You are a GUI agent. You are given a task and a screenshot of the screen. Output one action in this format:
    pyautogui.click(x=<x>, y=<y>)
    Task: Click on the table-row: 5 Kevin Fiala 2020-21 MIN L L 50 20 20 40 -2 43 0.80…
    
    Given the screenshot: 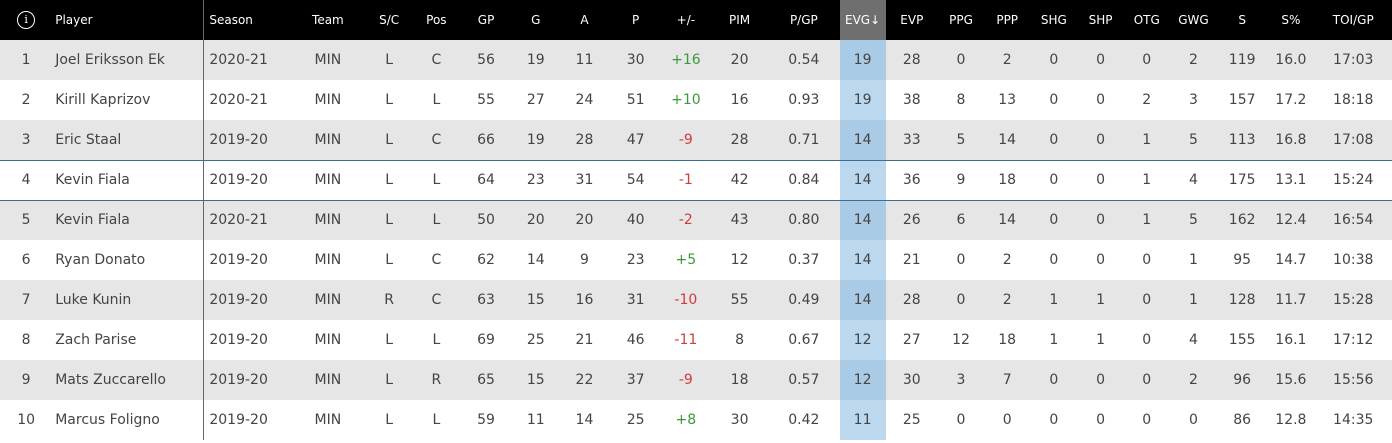 What is the action you would take?
    pyautogui.click(x=696, y=220)
    